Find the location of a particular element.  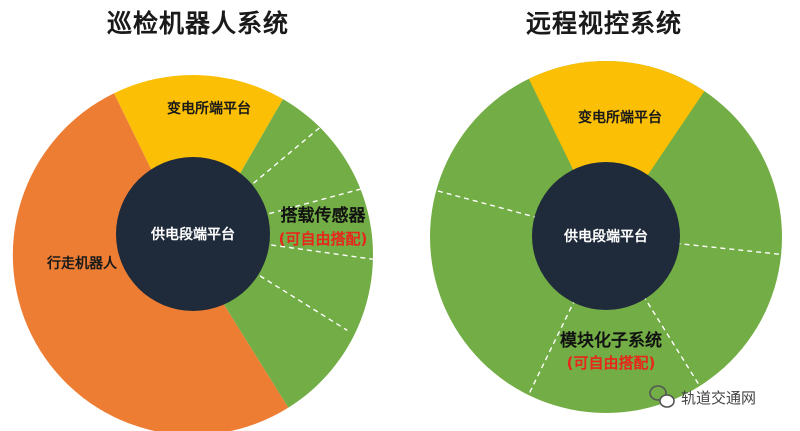

modules-note: (可自由搭配) is located at coordinates (611, 363).